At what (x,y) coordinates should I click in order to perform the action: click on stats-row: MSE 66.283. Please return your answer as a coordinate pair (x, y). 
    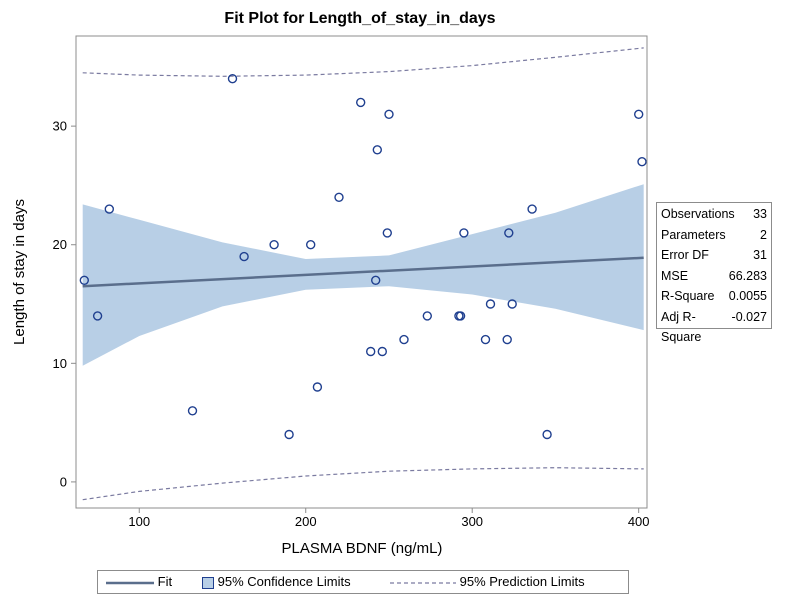
    Looking at the image, I should click on (714, 276).